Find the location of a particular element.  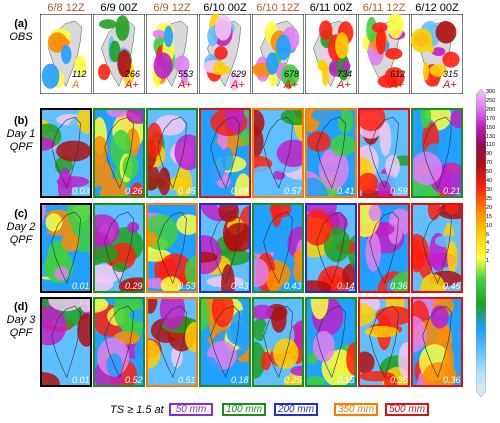

colorbar-graphic is located at coordinates (481, 243).